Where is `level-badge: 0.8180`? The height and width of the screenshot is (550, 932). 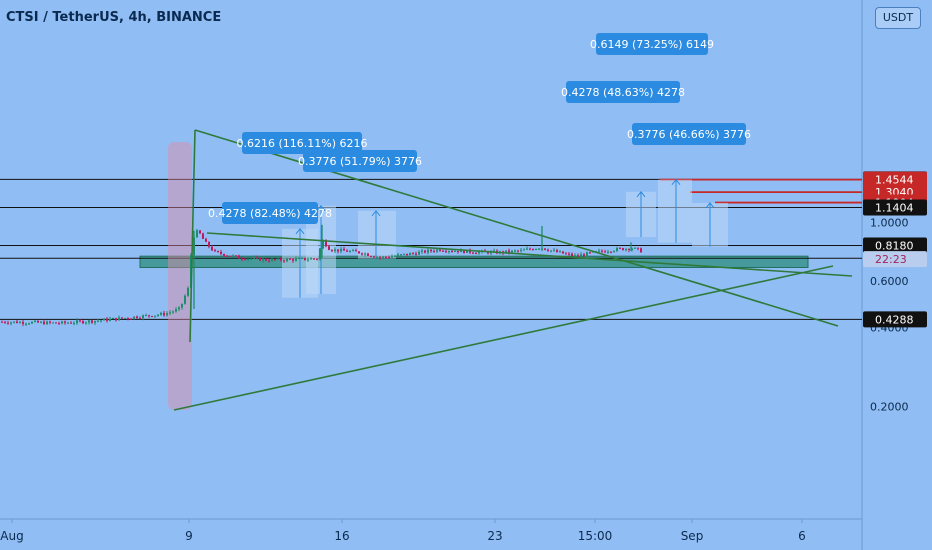
level-badge: 0.8180 is located at coordinates (895, 245).